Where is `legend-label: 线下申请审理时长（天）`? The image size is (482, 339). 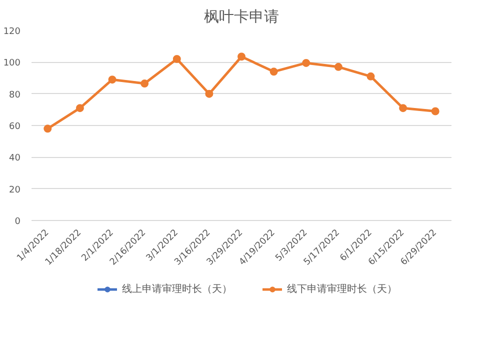
legend-label: 线下申请审理时长（天） is located at coordinates (342, 289).